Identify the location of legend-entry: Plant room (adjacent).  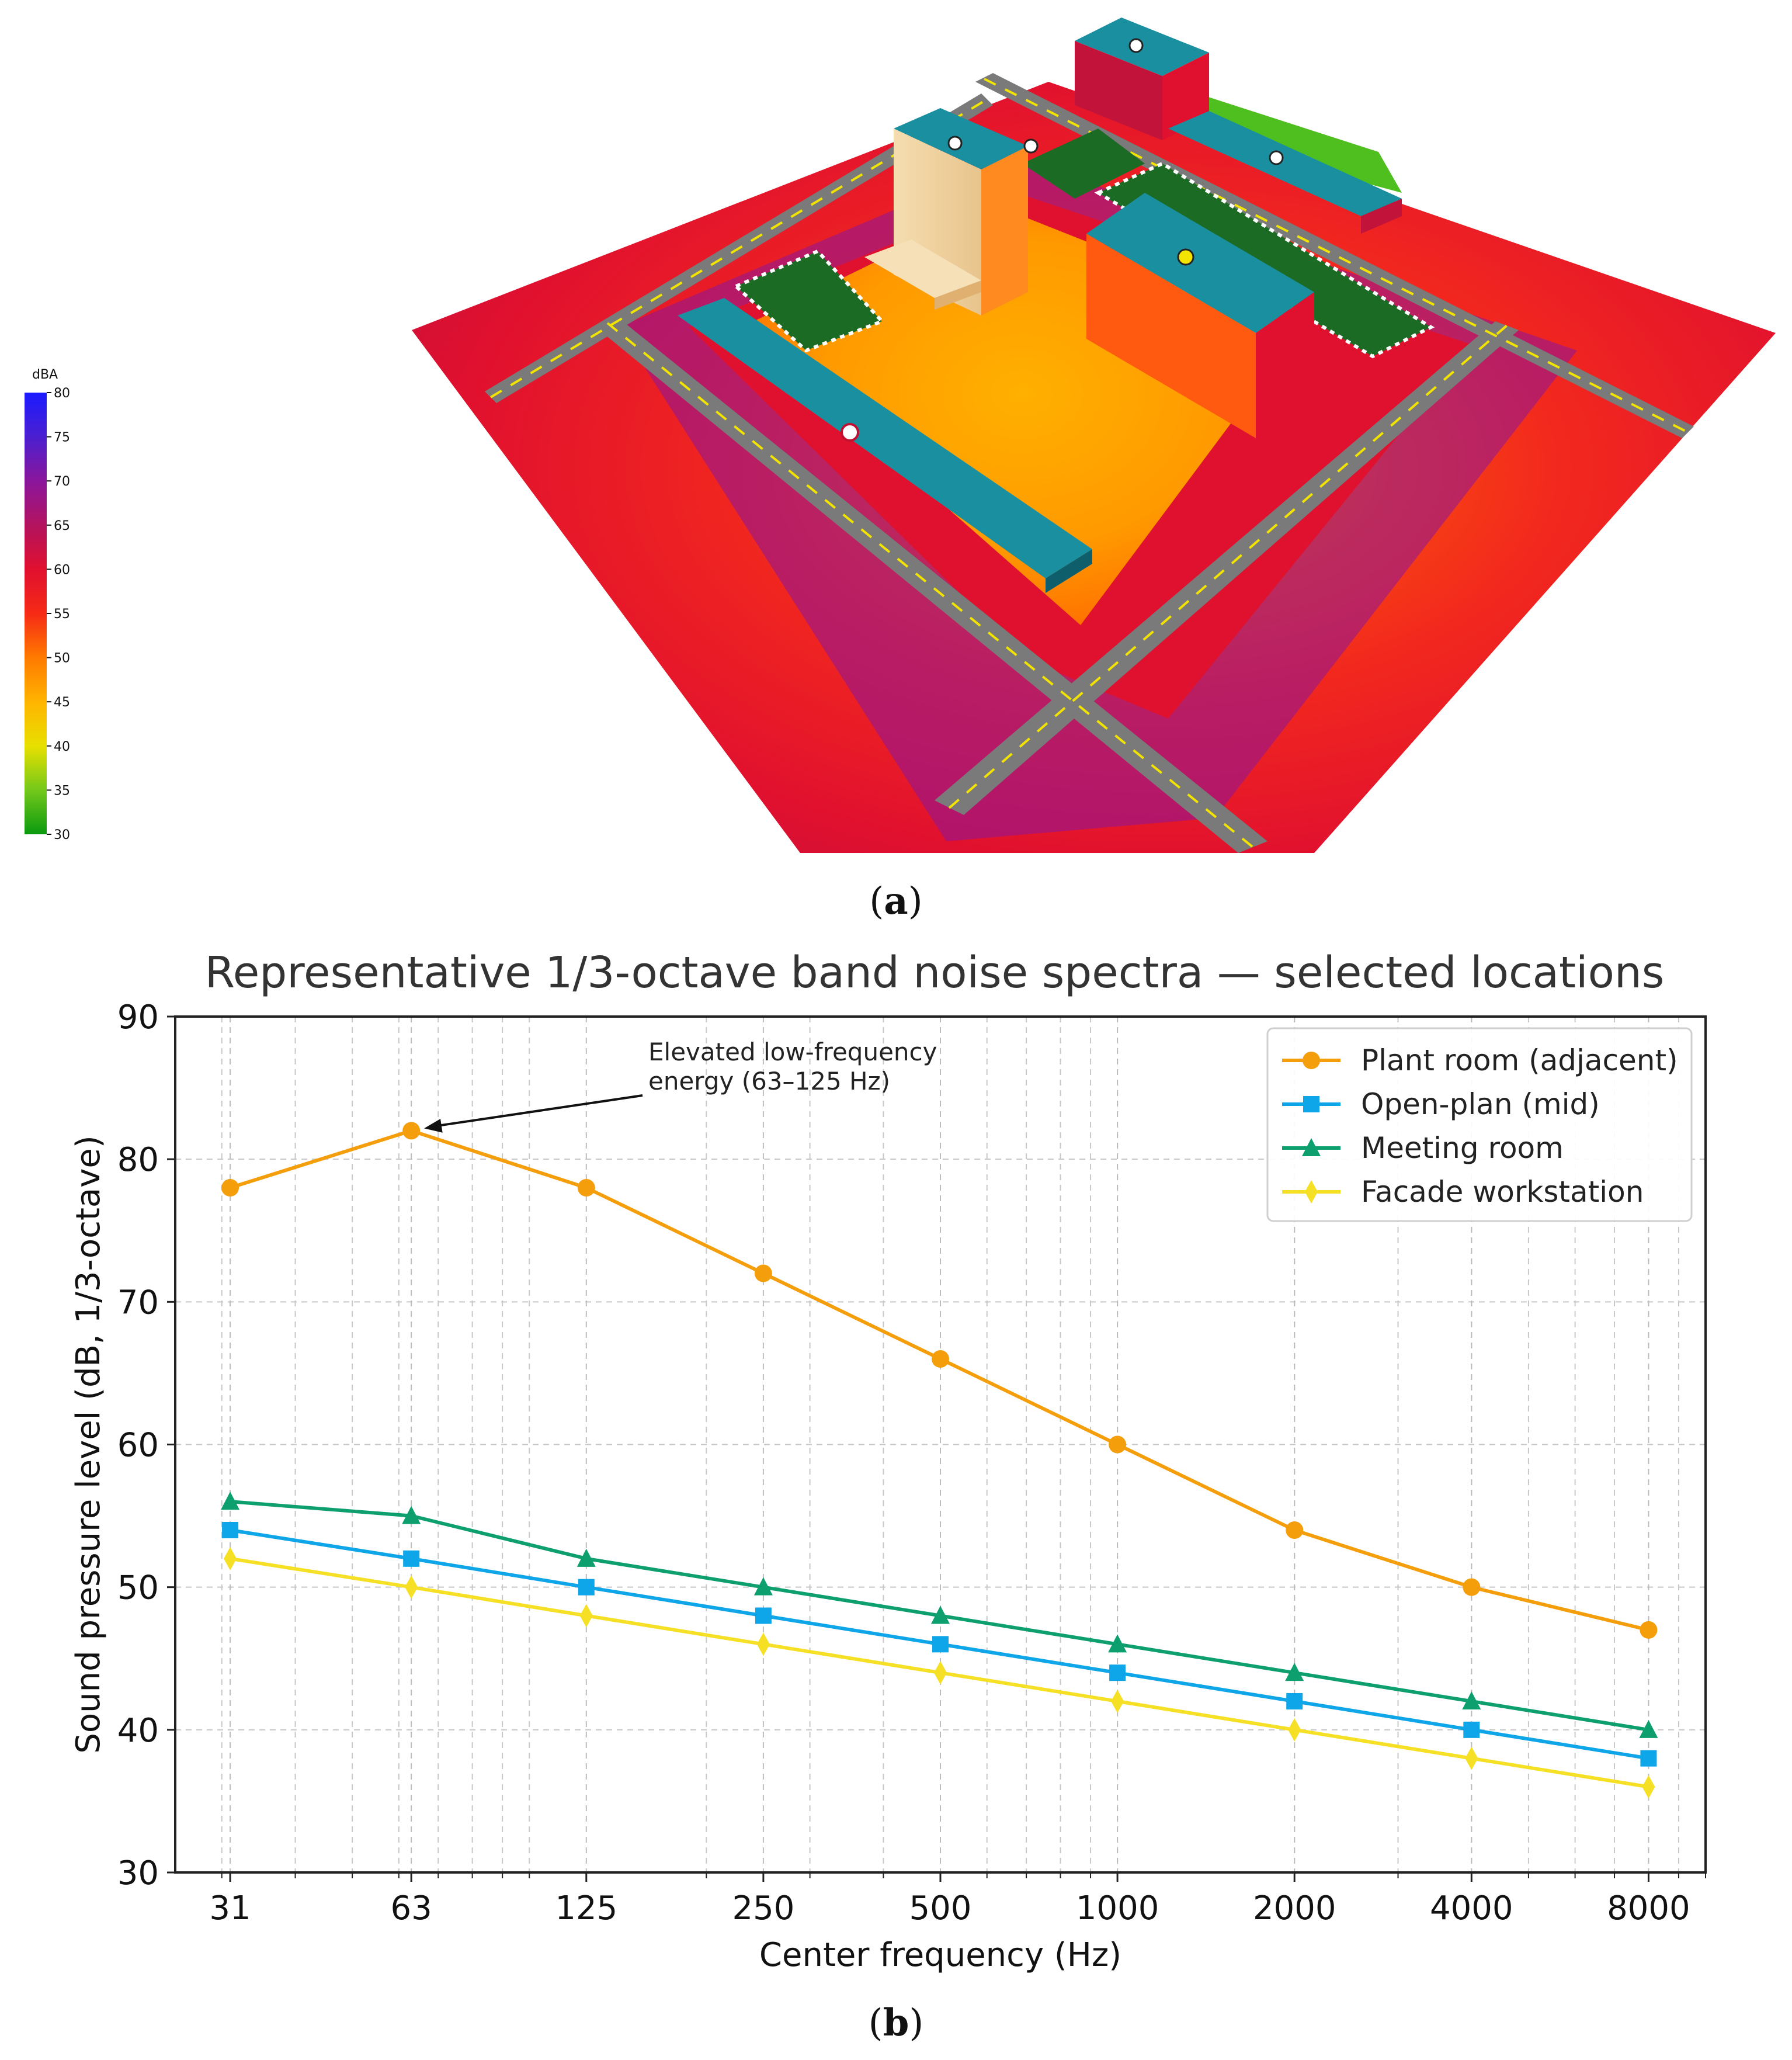
(1480, 1060).